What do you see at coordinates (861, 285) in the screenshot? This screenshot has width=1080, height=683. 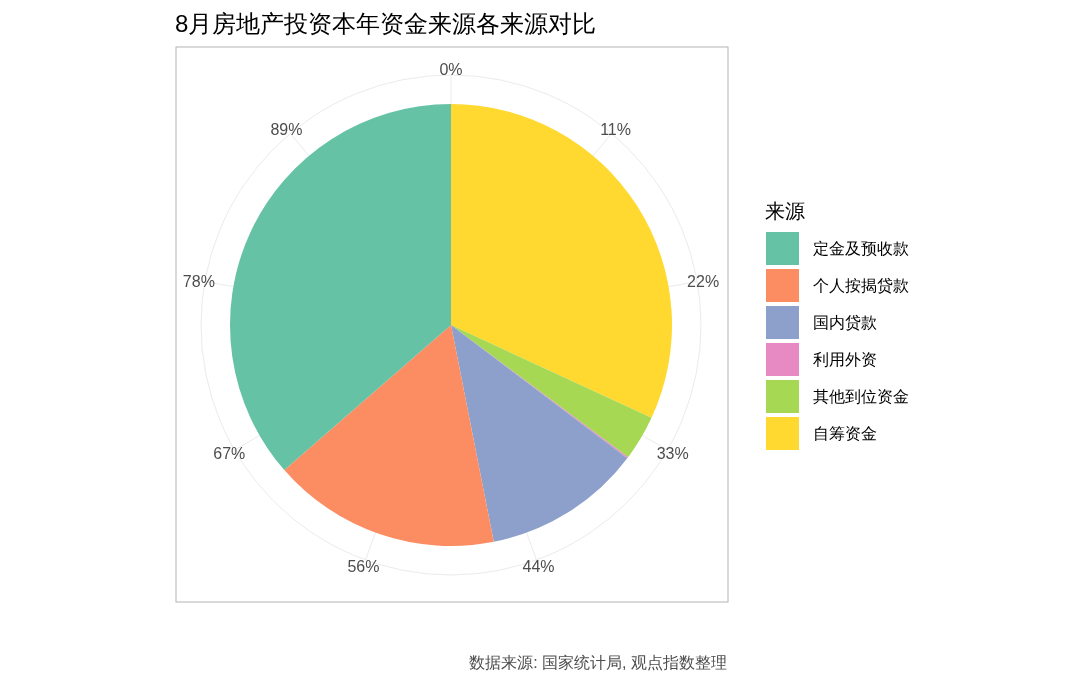 I see `legend-label: 个人按揭贷款` at bounding box center [861, 285].